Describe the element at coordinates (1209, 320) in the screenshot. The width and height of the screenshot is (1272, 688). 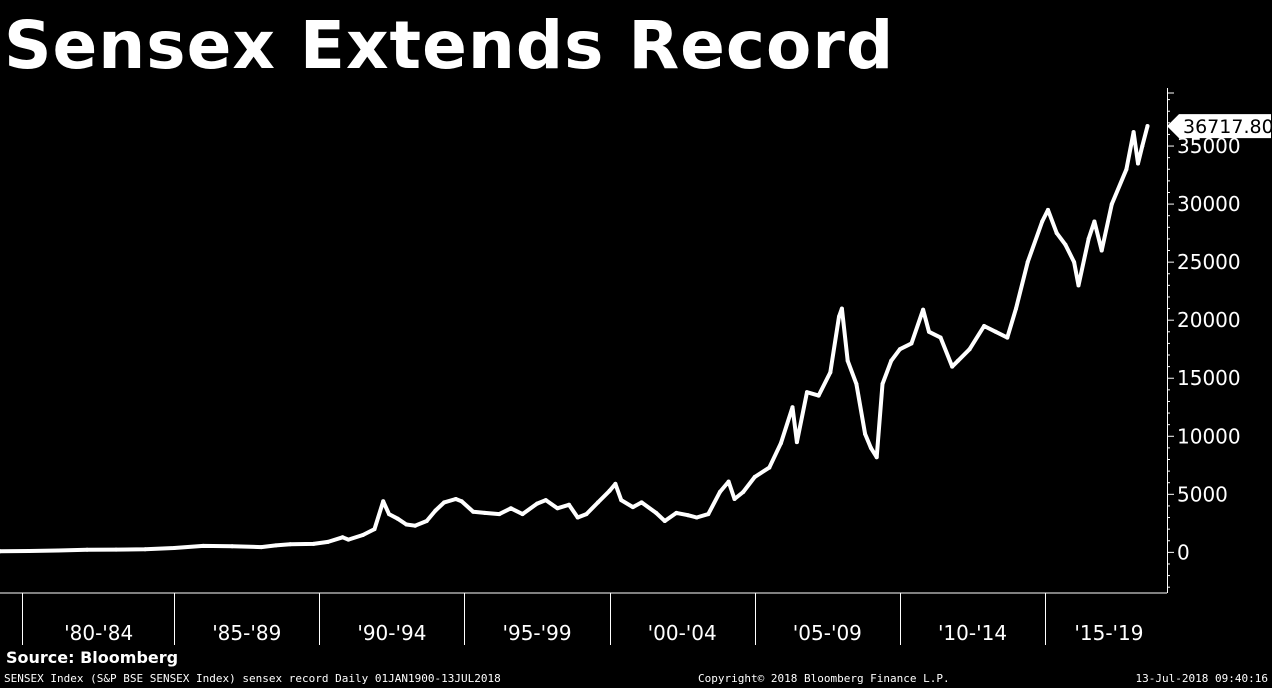
I see `y-tick-label: 20000` at that location.